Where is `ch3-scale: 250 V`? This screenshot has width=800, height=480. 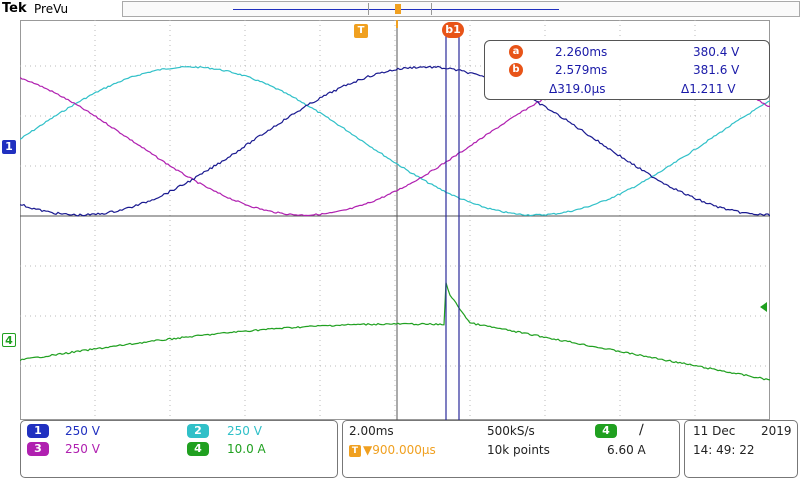
ch3-scale: 250 V is located at coordinates (82, 449).